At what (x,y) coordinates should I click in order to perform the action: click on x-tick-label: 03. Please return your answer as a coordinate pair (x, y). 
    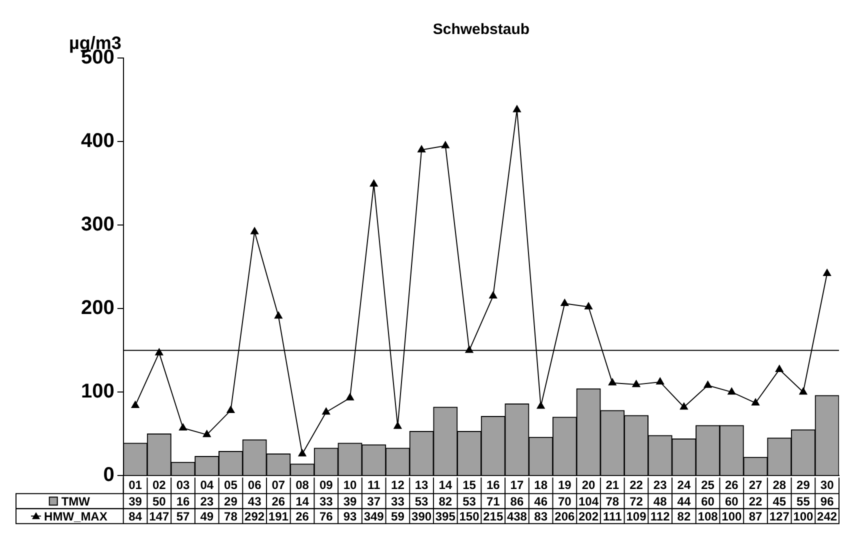
    Looking at the image, I should click on (183, 485).